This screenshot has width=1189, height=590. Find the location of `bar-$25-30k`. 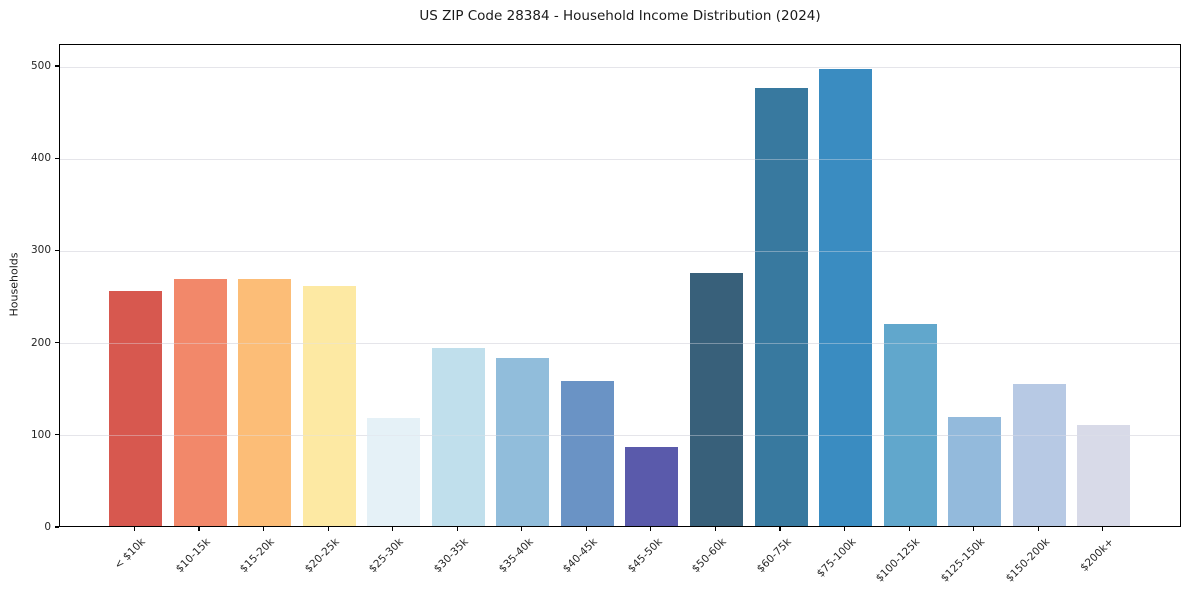

bar-$25-30k is located at coordinates (394, 472).